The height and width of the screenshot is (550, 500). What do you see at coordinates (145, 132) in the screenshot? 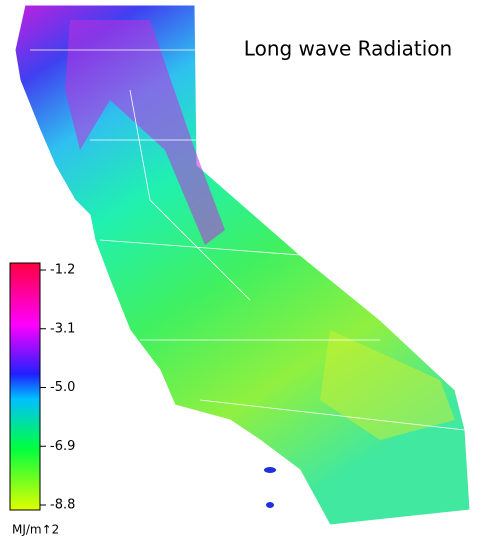
I see `sierra-band` at bounding box center [145, 132].